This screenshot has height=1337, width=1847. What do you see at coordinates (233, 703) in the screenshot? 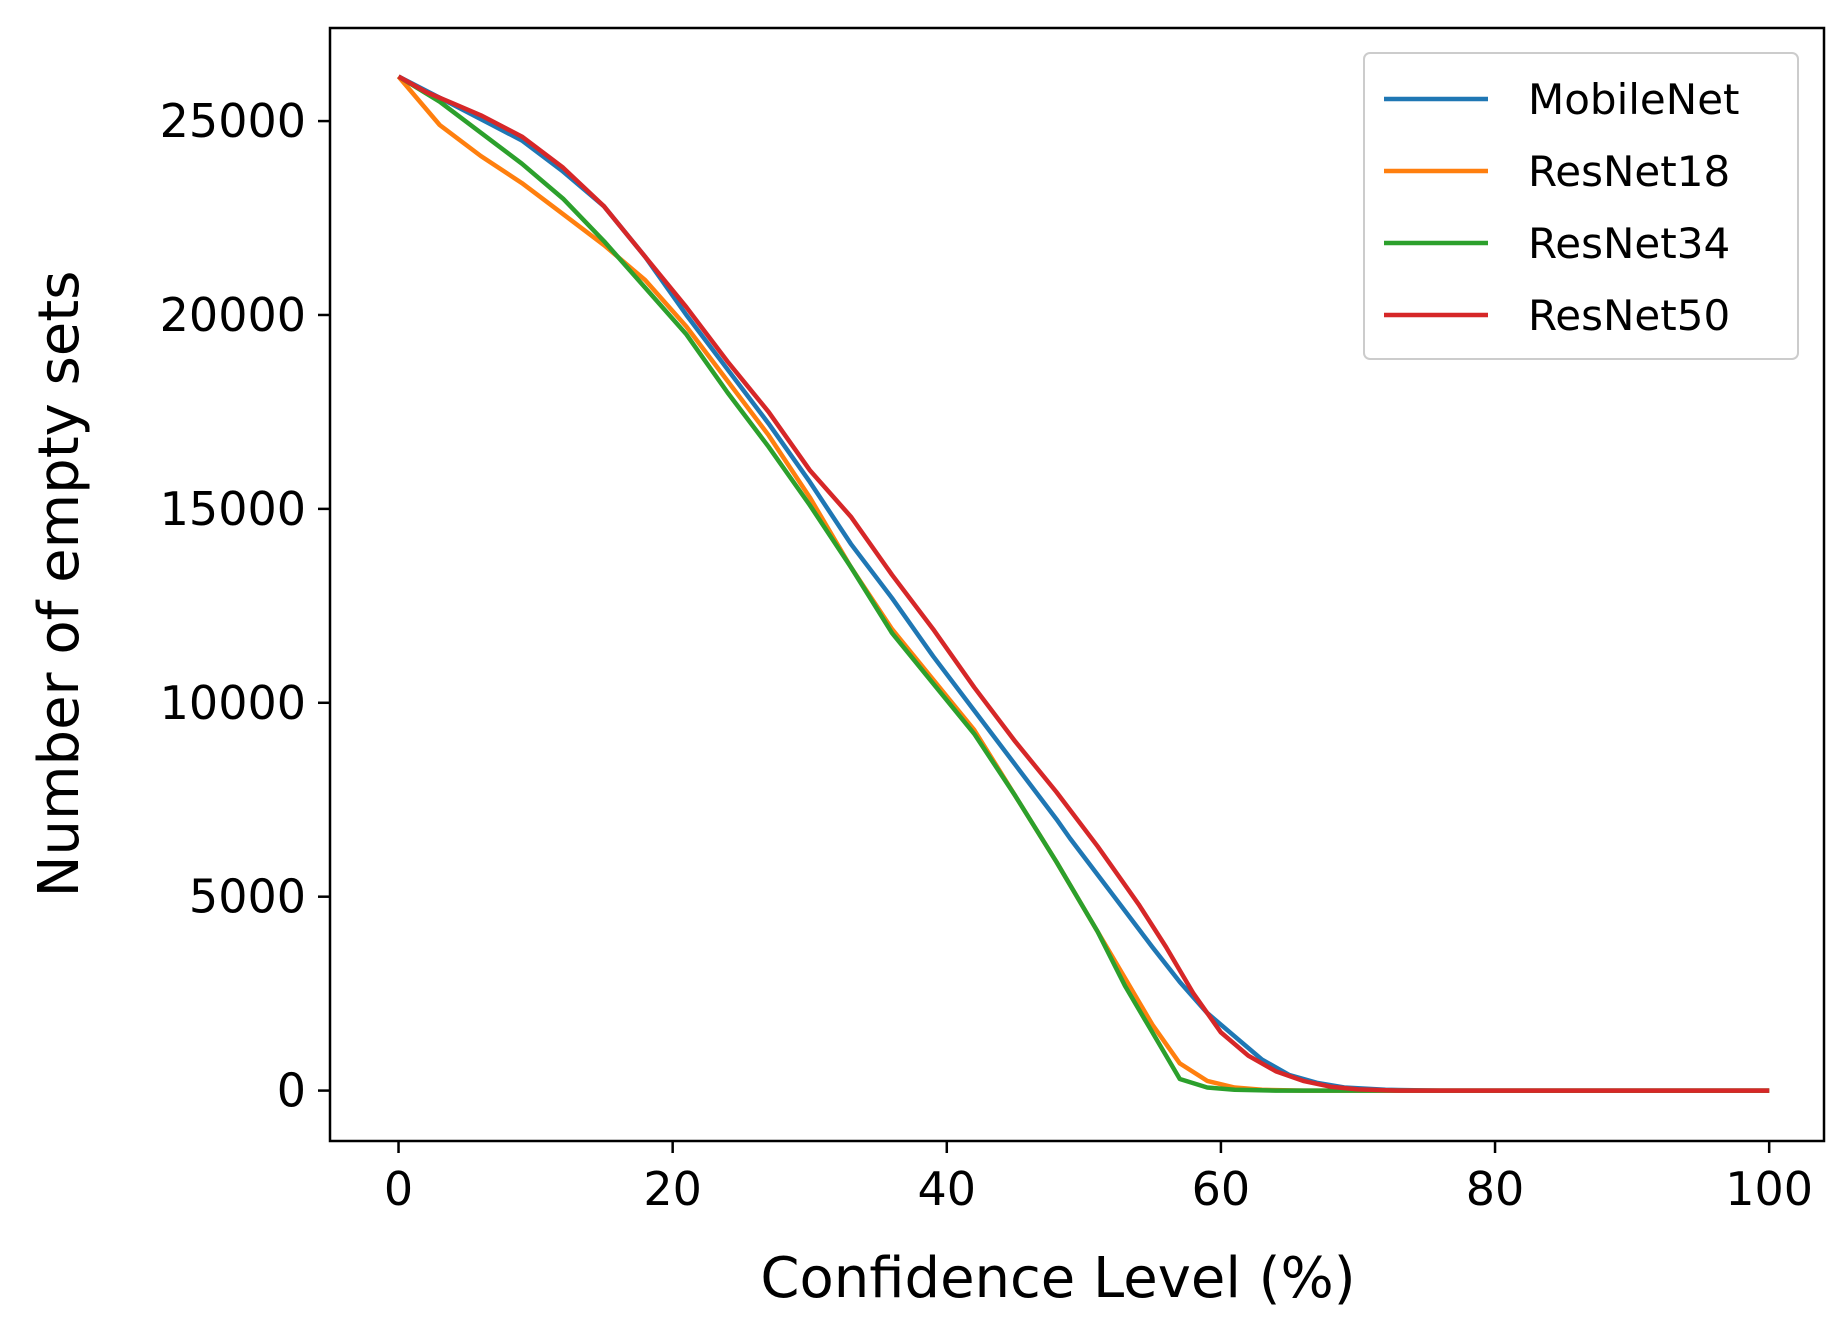
I see `y-tick-label: 10000` at bounding box center [233, 703].